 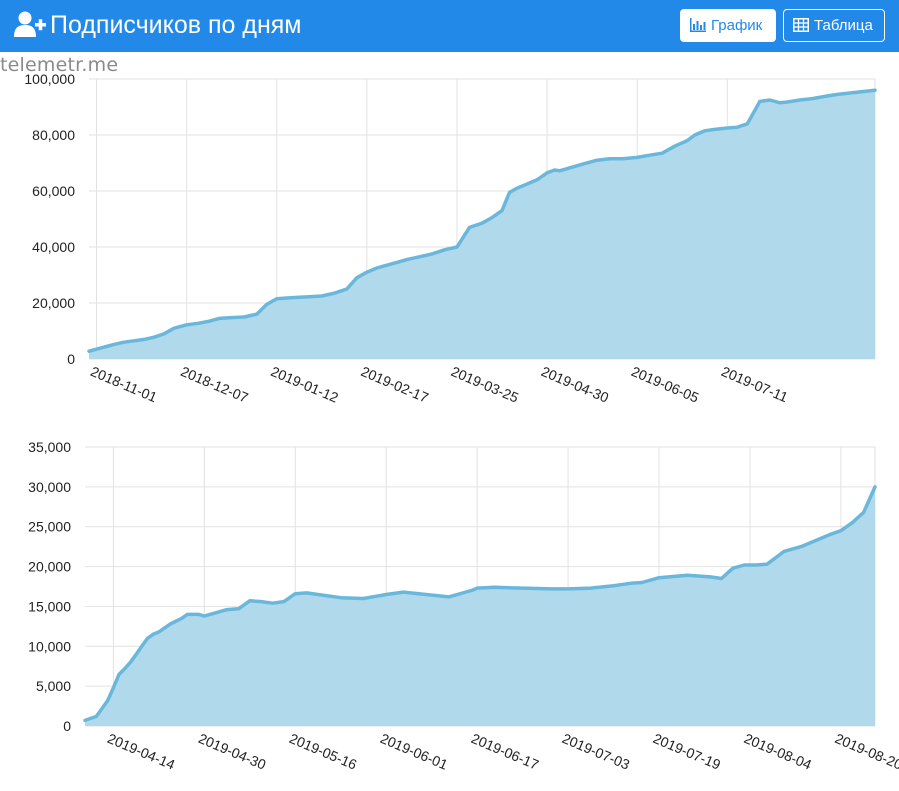 What do you see at coordinates (843, 25) in the screenshot?
I see `table-view-label: Таблица` at bounding box center [843, 25].